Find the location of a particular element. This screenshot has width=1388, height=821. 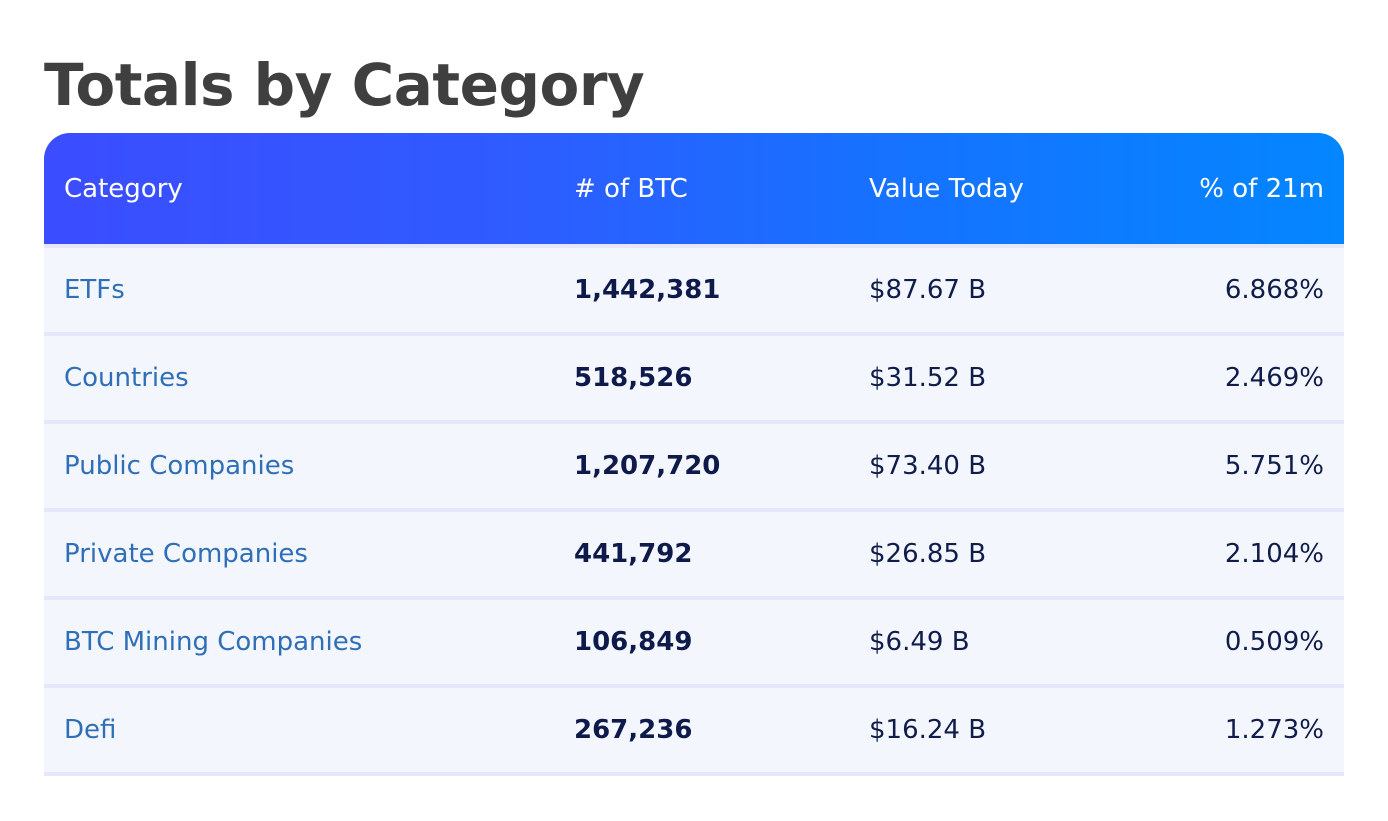

table-row: ETFs 1,442,381 $87.67 B 6.868% is located at coordinates (694, 288).